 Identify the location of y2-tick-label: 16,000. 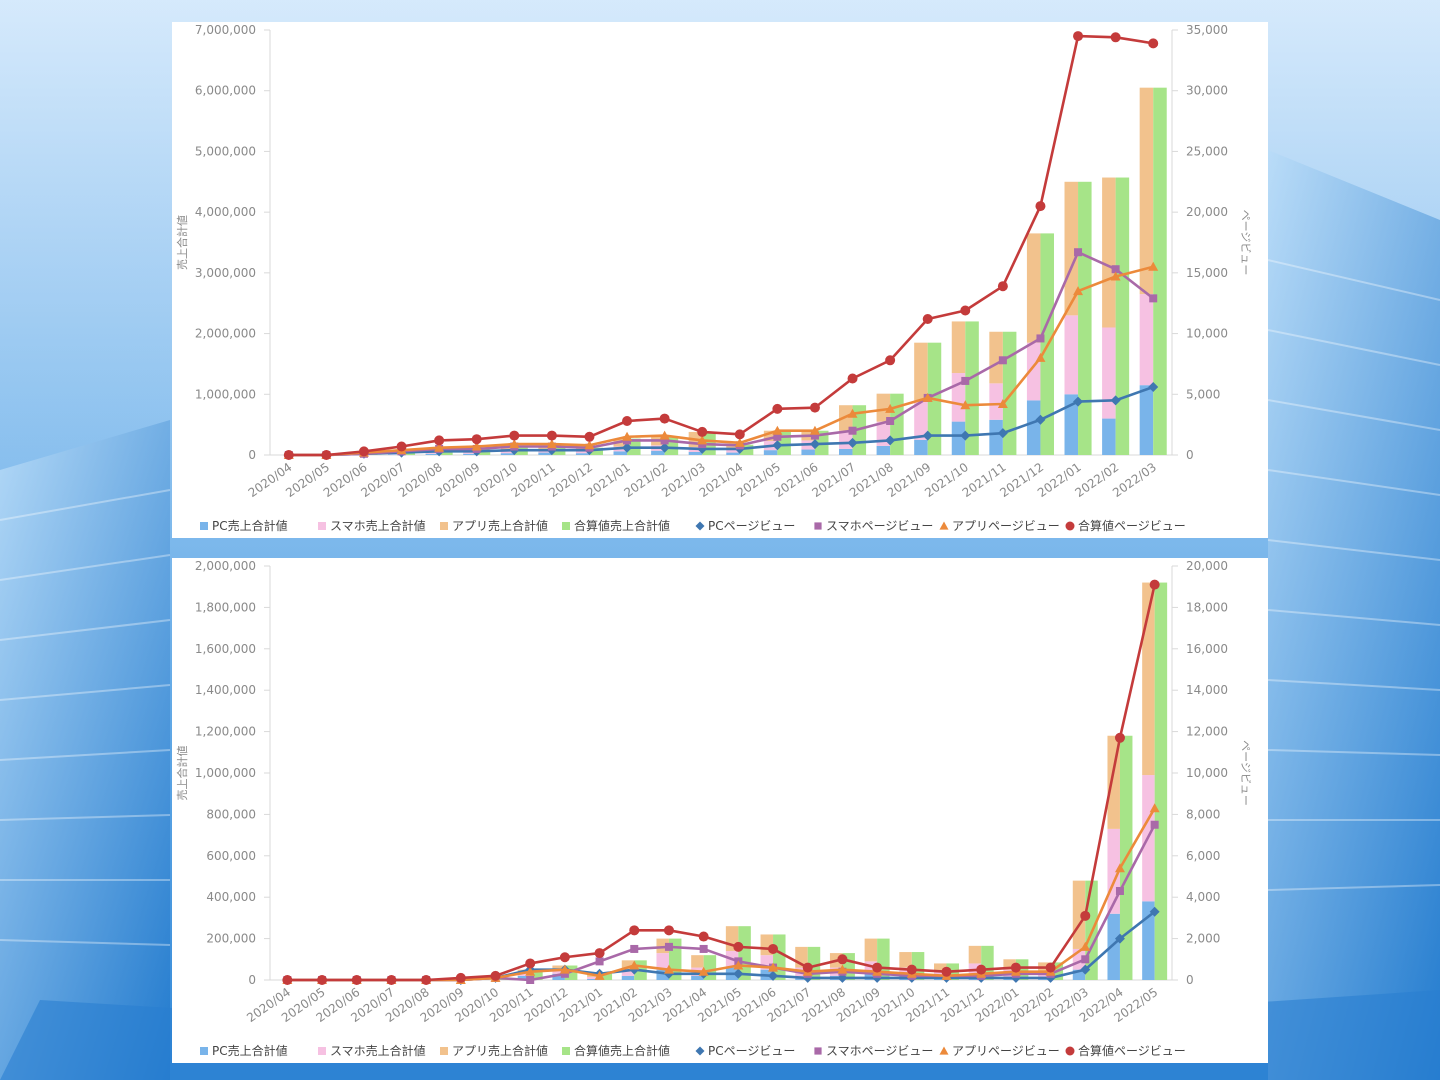
(1207, 649).